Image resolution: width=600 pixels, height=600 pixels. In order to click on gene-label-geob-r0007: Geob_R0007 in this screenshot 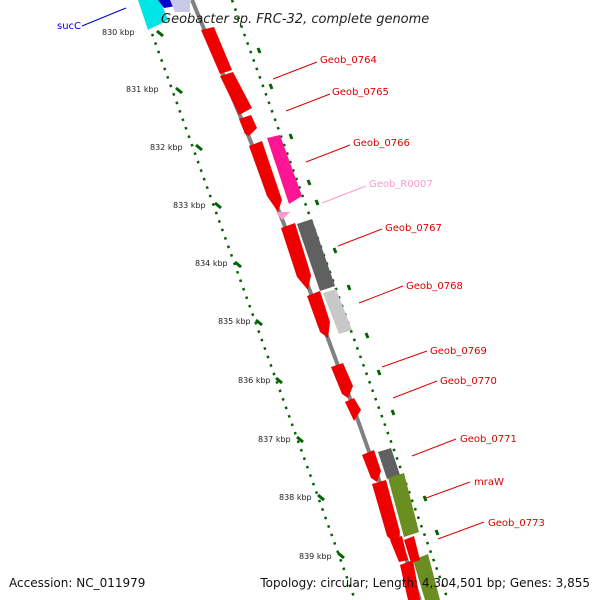, I will do `click(401, 184)`.